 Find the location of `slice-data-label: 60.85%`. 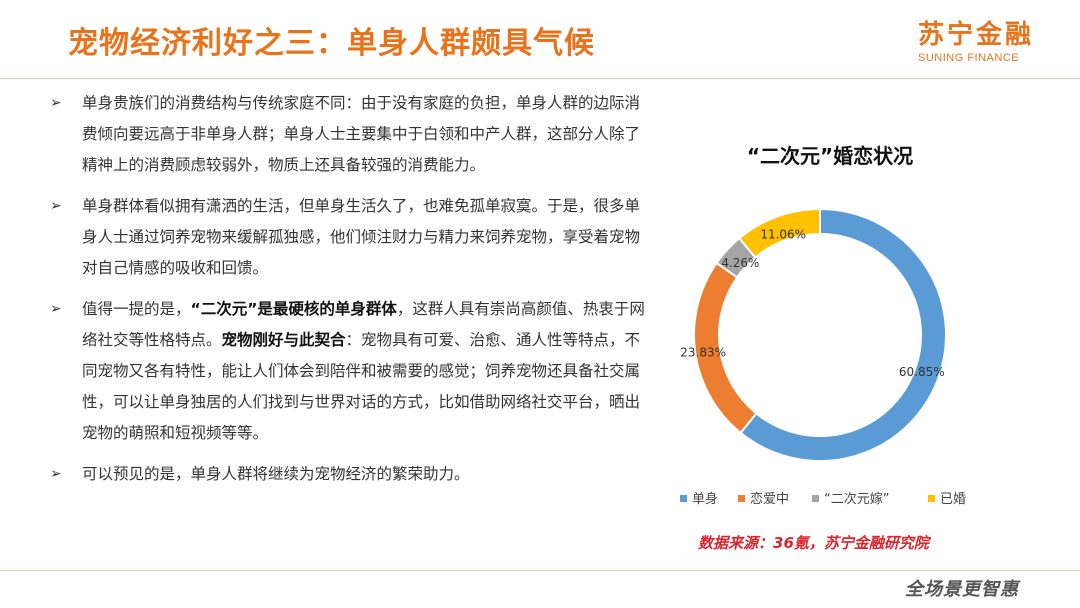

slice-data-label: 60.85% is located at coordinates (922, 372).